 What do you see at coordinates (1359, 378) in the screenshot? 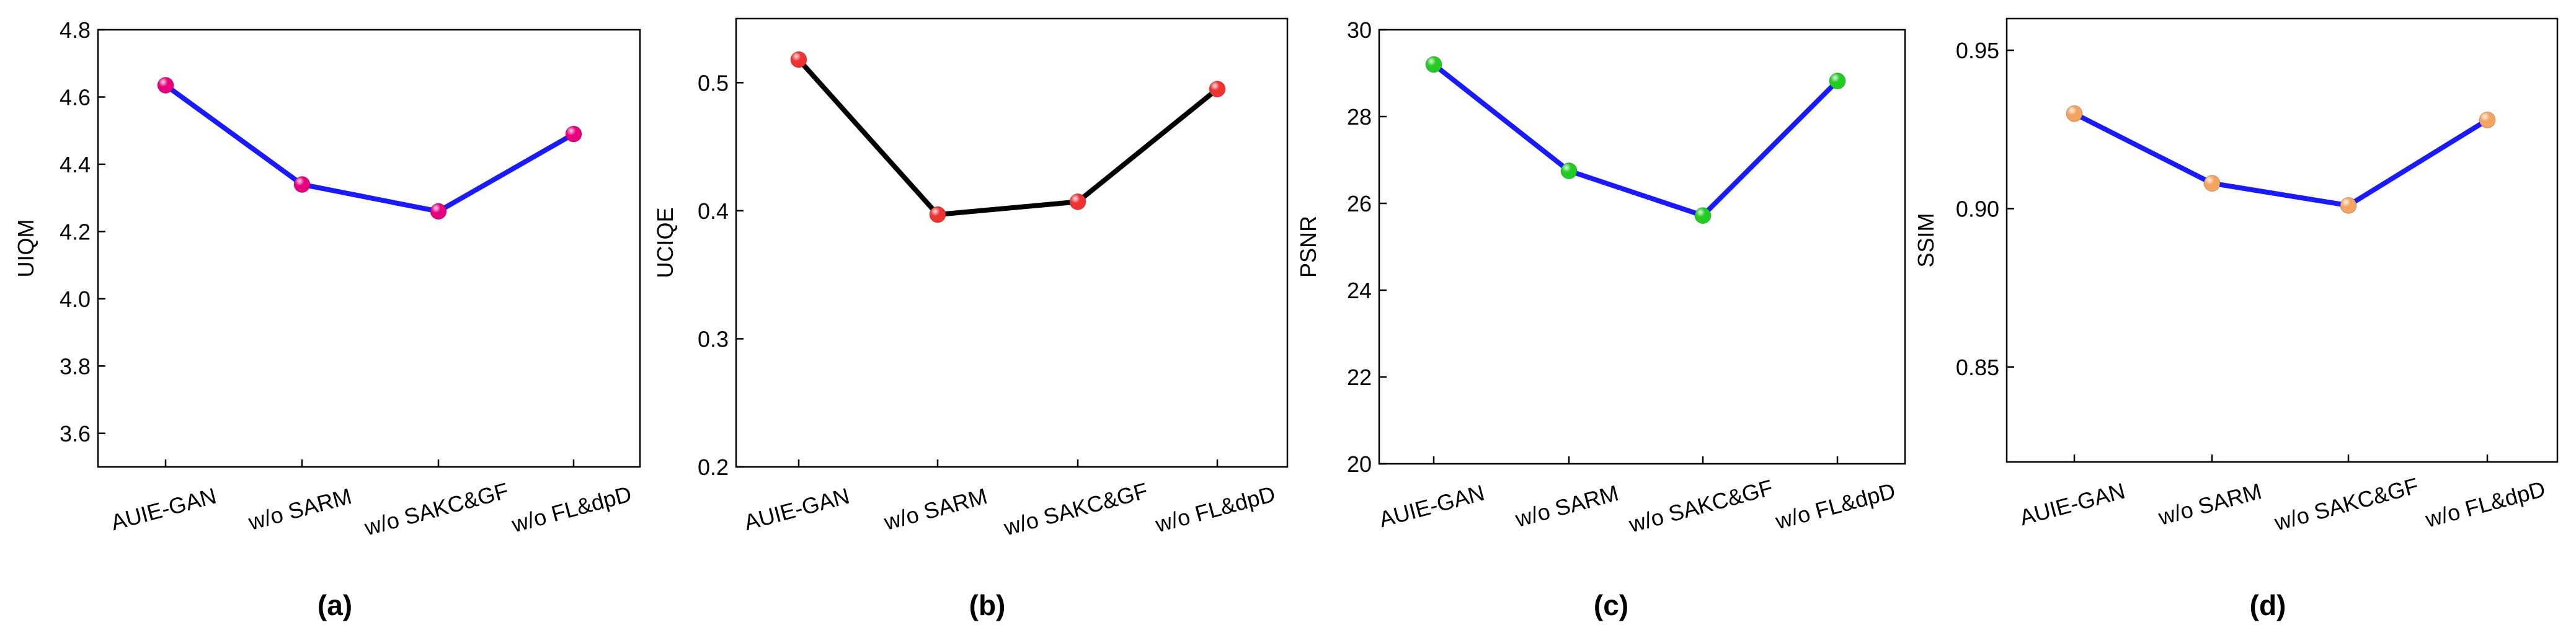
I see `y-tick-label: 22` at bounding box center [1359, 378].